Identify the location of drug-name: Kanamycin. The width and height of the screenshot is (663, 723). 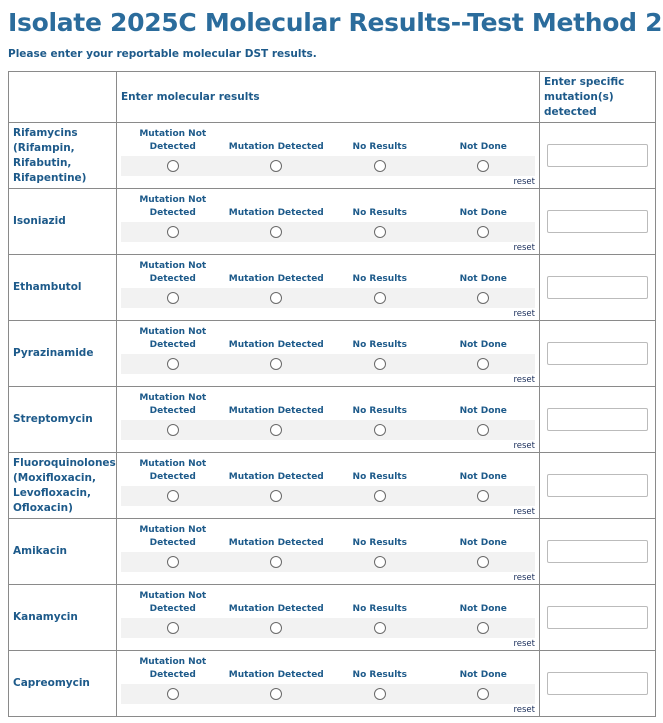
(62, 617).